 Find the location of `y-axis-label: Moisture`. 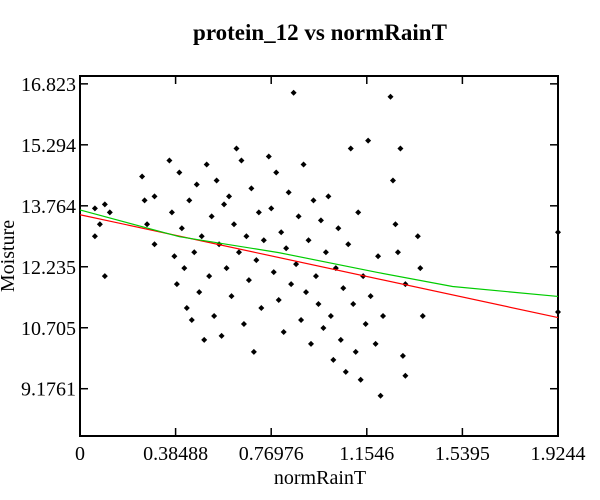

y-axis-label: Moisture is located at coordinates (9, 256).